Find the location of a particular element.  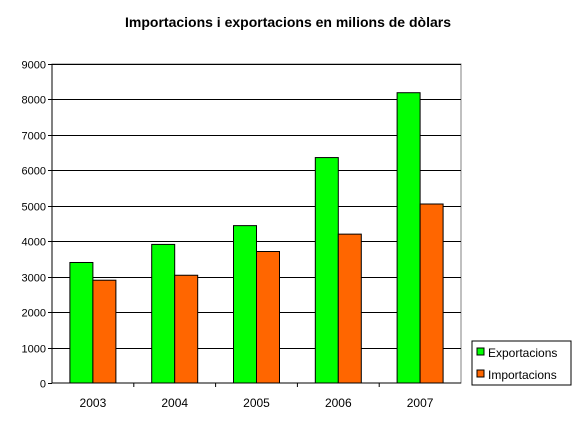

bar-importacions-2004 is located at coordinates (186, 329).